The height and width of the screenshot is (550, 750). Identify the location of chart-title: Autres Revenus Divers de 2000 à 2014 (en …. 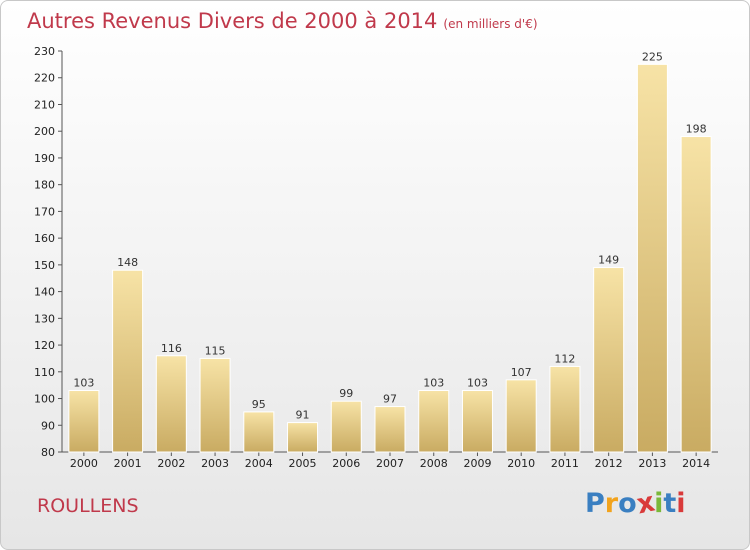
(282, 21).